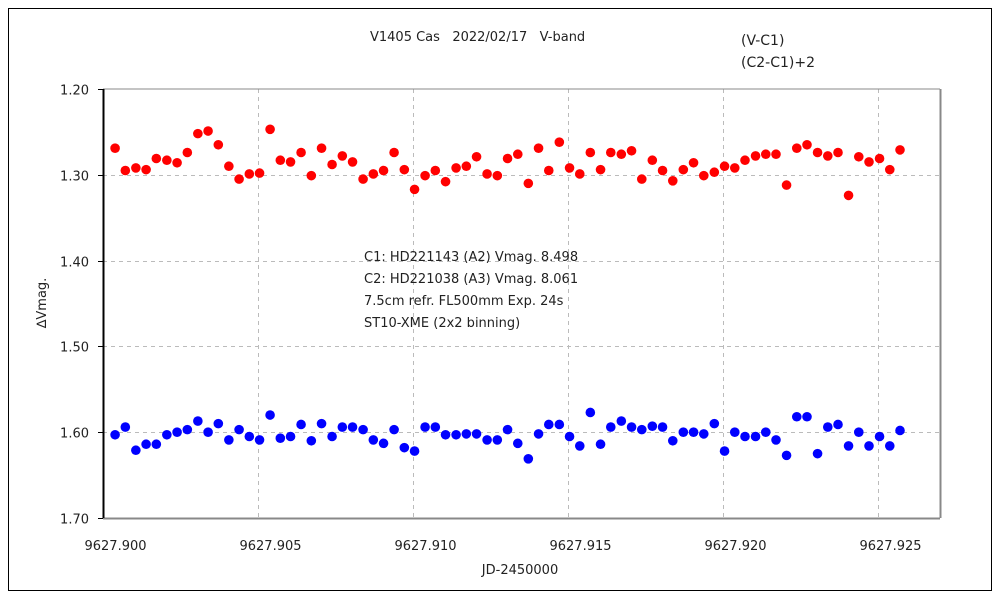  Describe the element at coordinates (74, 348) in the screenshot. I see `y-tick-label: 1.50` at that location.